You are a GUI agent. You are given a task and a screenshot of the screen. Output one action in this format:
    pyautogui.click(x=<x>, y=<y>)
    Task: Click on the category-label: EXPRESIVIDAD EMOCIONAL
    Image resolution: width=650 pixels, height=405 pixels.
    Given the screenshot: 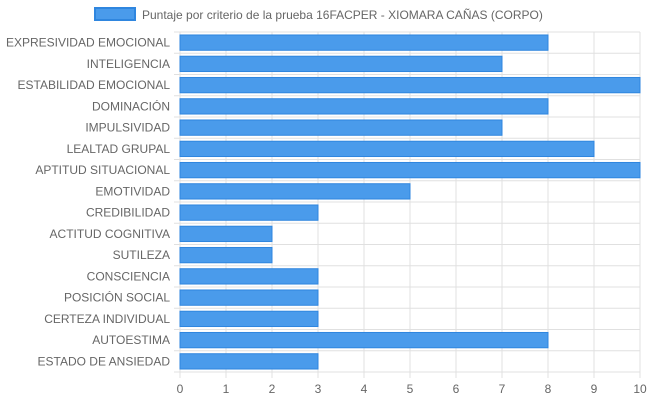 What is the action you would take?
    pyautogui.click(x=88, y=43)
    